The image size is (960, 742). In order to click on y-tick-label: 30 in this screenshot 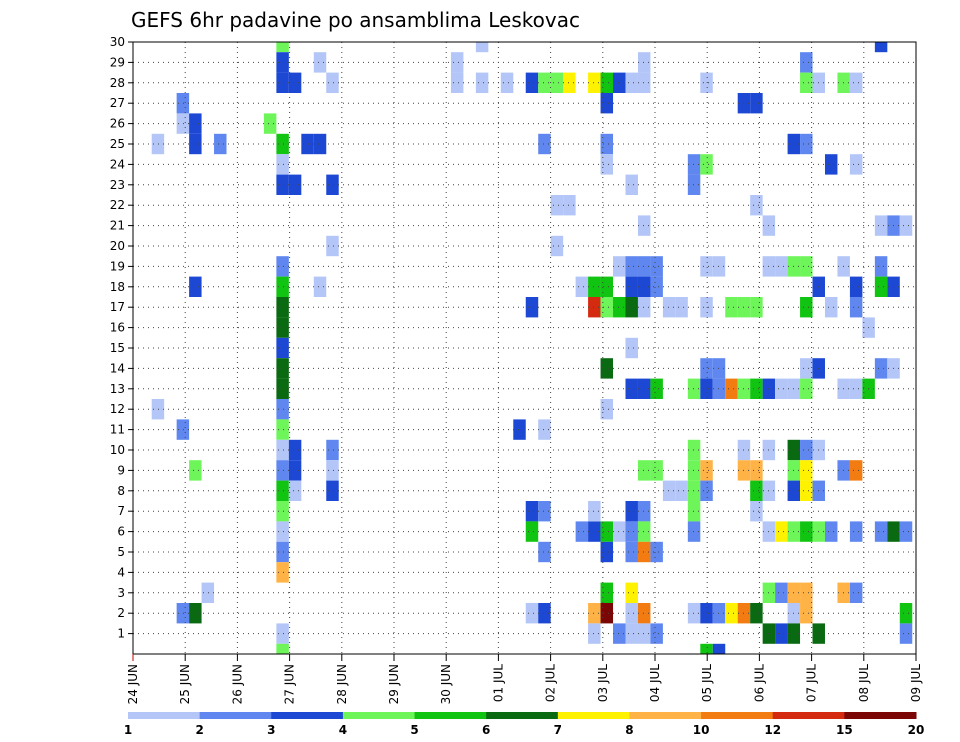, I will do `click(117, 42)`.